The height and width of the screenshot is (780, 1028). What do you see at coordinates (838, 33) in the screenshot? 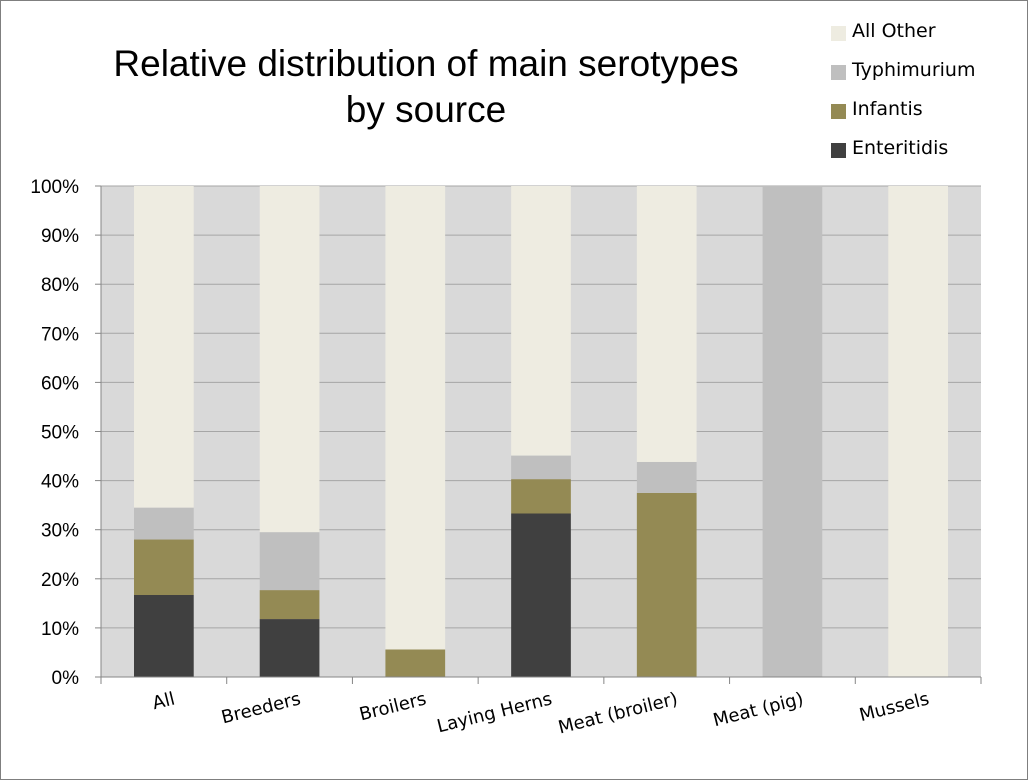
I see `legend-swatch-all-other` at bounding box center [838, 33].